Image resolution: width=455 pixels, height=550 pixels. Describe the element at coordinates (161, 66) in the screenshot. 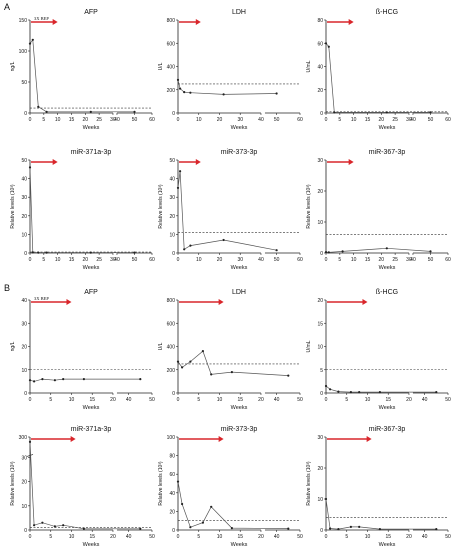

I see `y-axis-label: U/L` at that location.